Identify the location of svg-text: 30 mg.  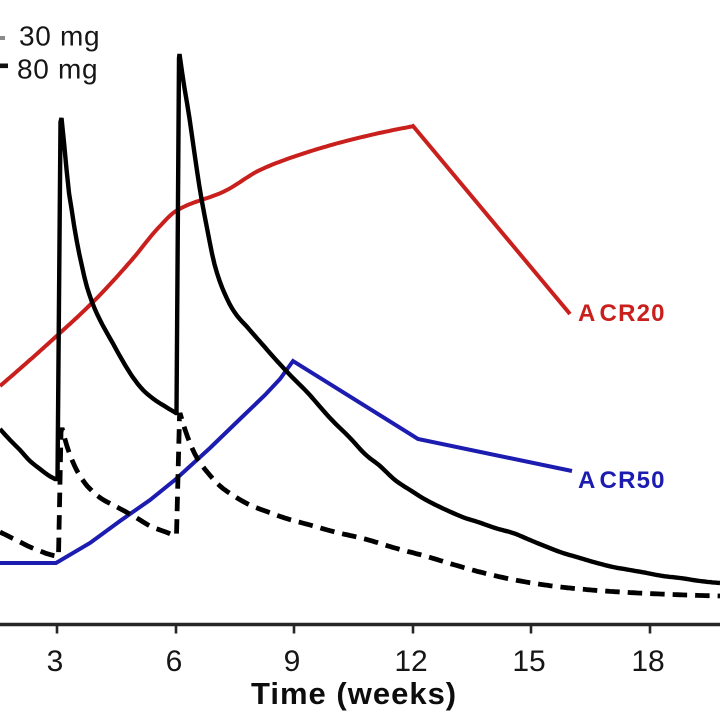
(59, 36).